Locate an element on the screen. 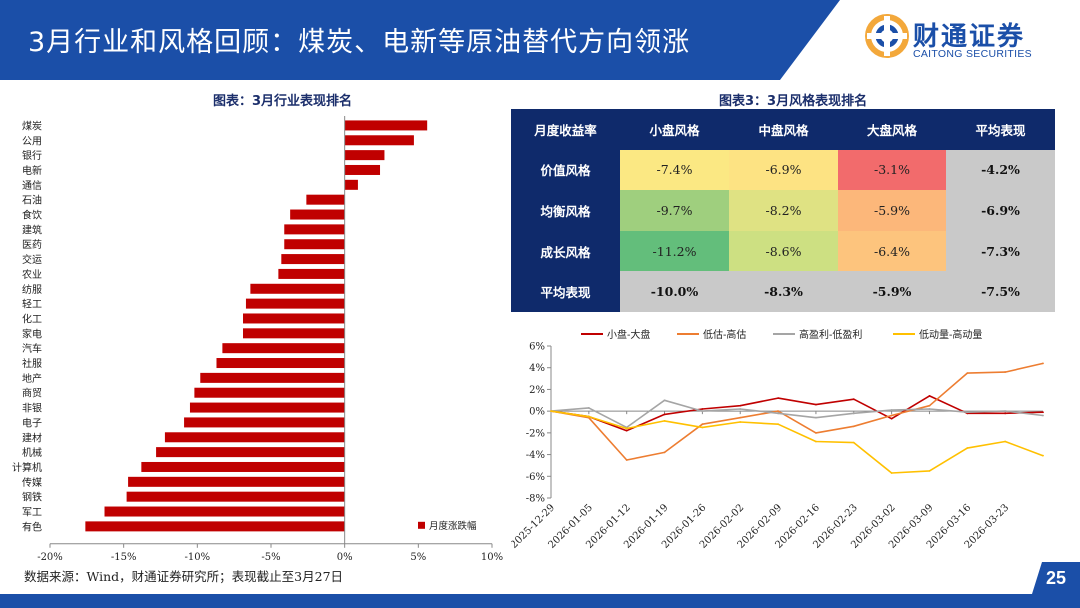 The height and width of the screenshot is (608, 1080). table-cell-average: -6.9% is located at coordinates (1000, 210).